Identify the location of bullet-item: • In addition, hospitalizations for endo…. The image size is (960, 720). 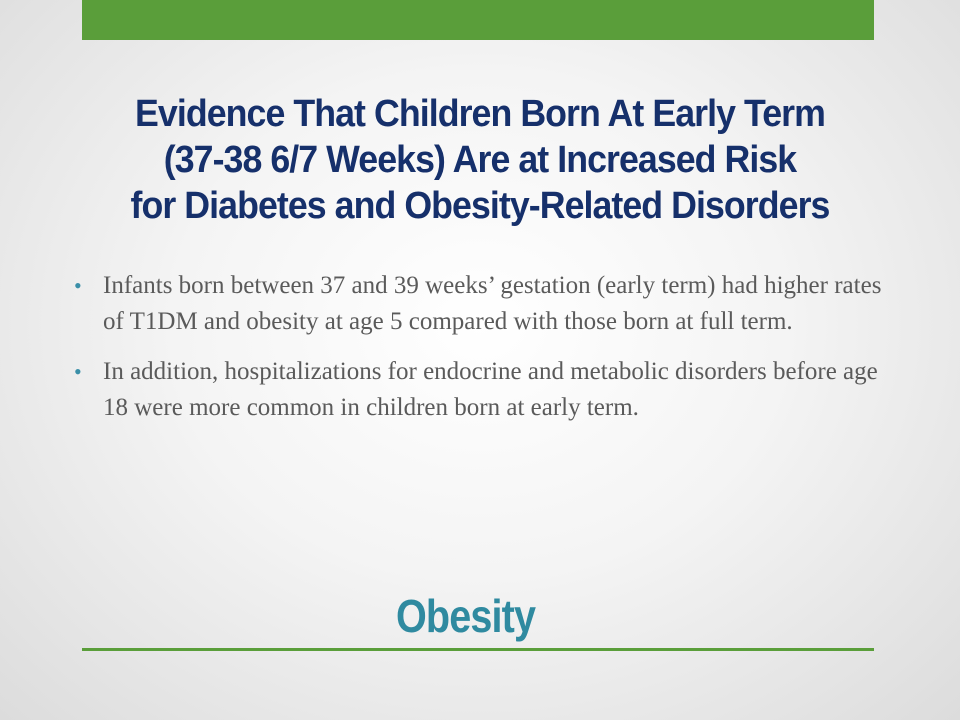
(489, 390).